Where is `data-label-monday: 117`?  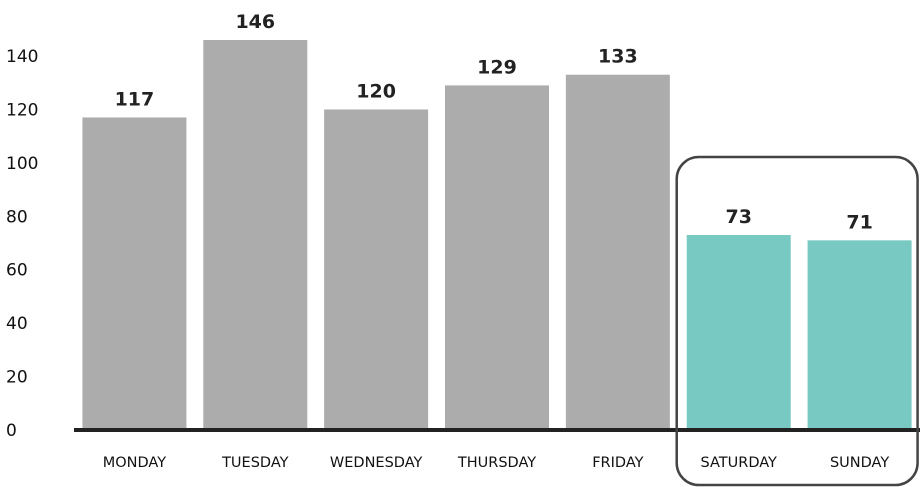 data-label-monday: 117 is located at coordinates (135, 99).